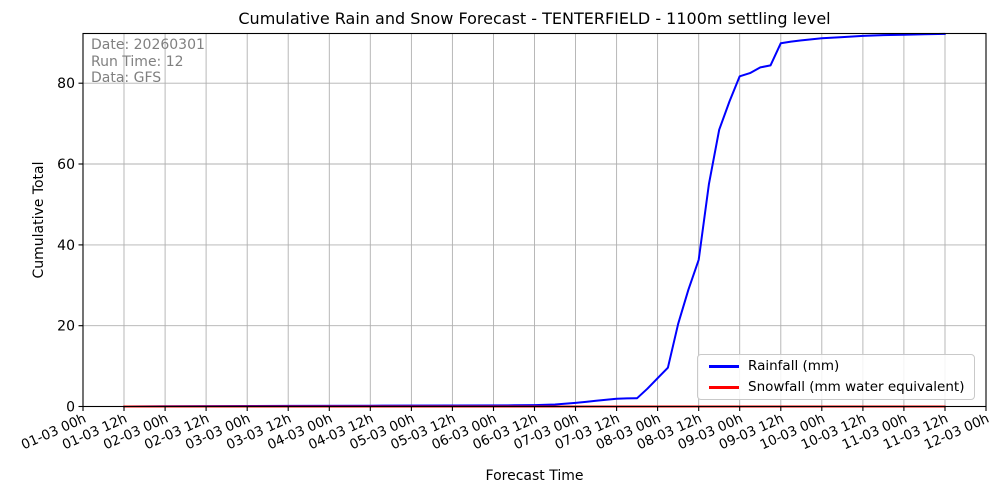 This screenshot has height=500, width=1000. What do you see at coordinates (148, 45) in the screenshot?
I see `annotation-date: Date: 20260301` at bounding box center [148, 45].